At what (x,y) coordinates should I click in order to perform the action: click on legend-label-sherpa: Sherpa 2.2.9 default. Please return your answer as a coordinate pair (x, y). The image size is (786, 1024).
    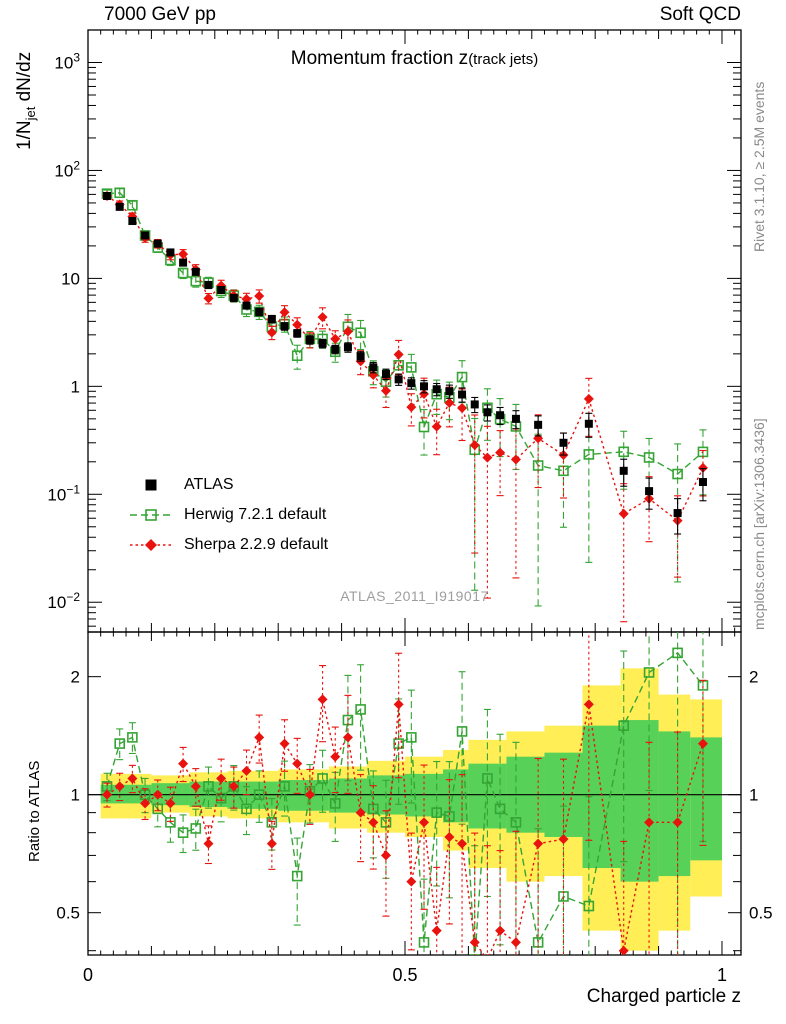
    Looking at the image, I should click on (256, 544).